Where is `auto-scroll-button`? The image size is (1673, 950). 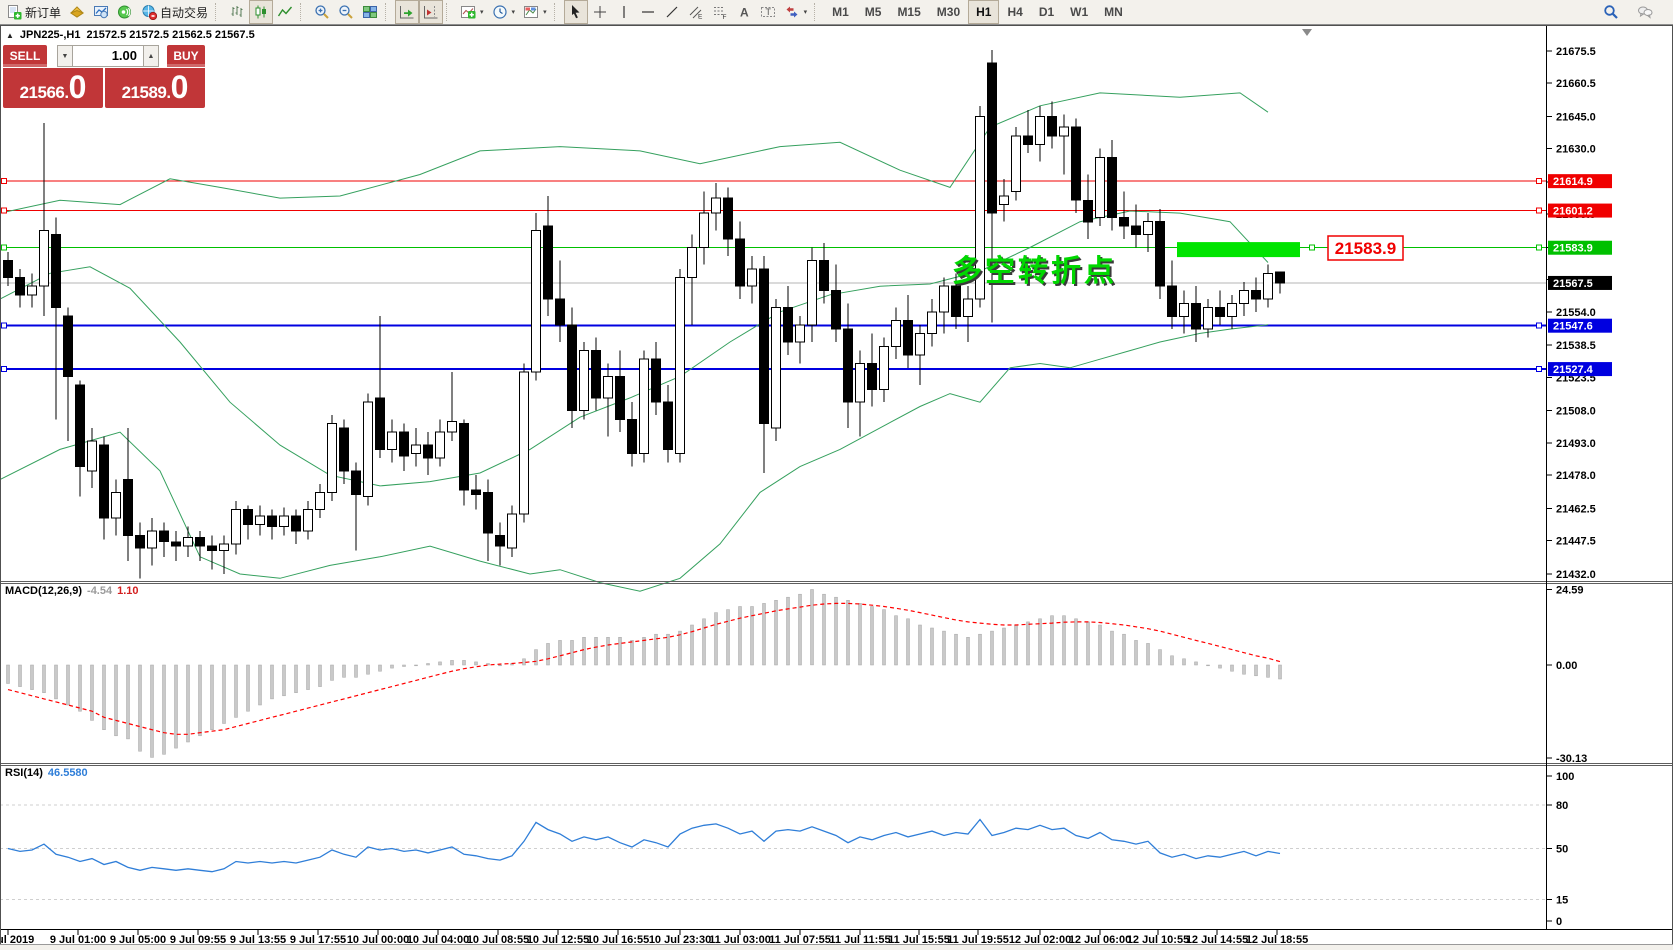
auto-scroll-button is located at coordinates (407, 12).